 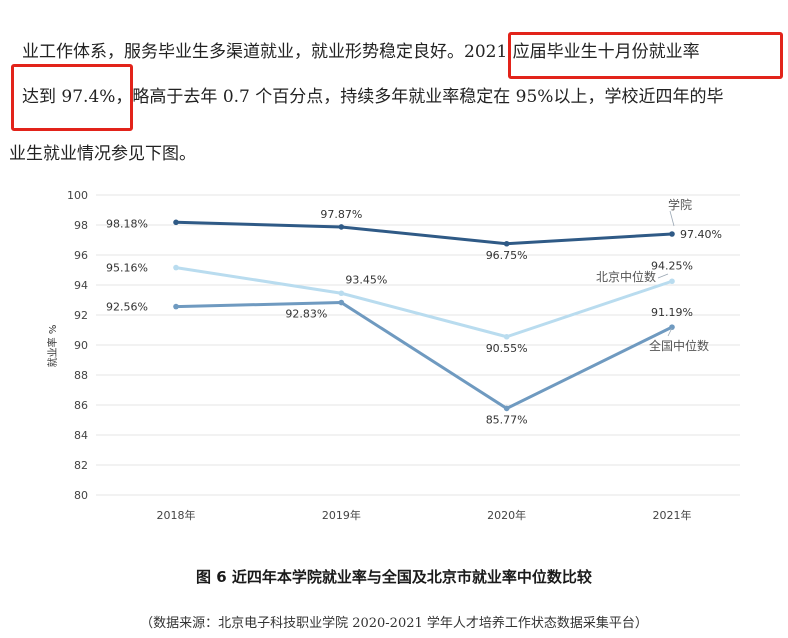 What do you see at coordinates (127, 223) in the screenshot?
I see `data-label: 98.18%` at bounding box center [127, 223].